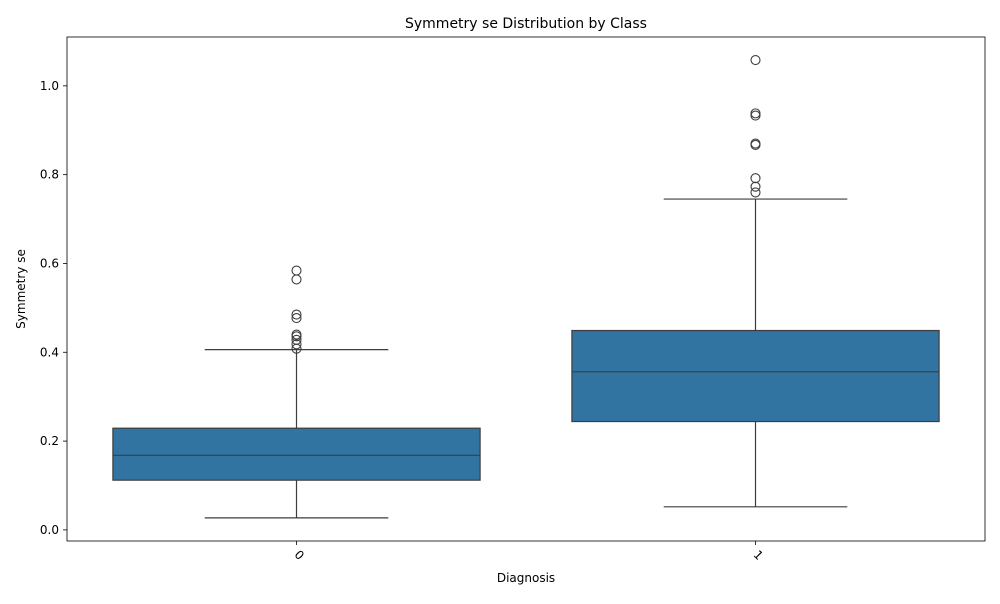  What do you see at coordinates (758, 555) in the screenshot?
I see `x-tick-label: 1` at bounding box center [758, 555].